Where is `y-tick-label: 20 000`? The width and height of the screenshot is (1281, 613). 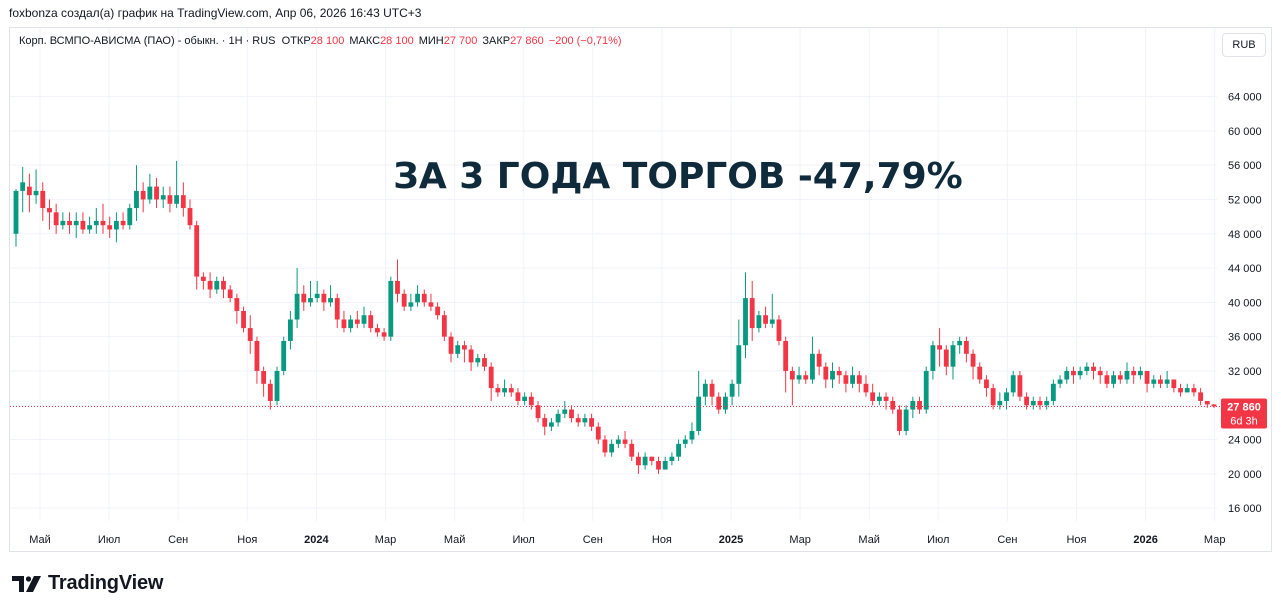 y-tick-label: 20 000 is located at coordinates (1245, 475).